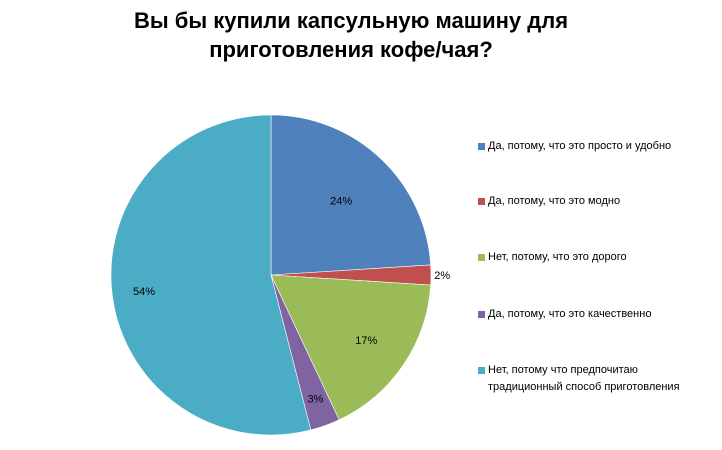 This screenshot has height=450, width=722. I want to click on legend-swatch-easy, so click(481, 146).